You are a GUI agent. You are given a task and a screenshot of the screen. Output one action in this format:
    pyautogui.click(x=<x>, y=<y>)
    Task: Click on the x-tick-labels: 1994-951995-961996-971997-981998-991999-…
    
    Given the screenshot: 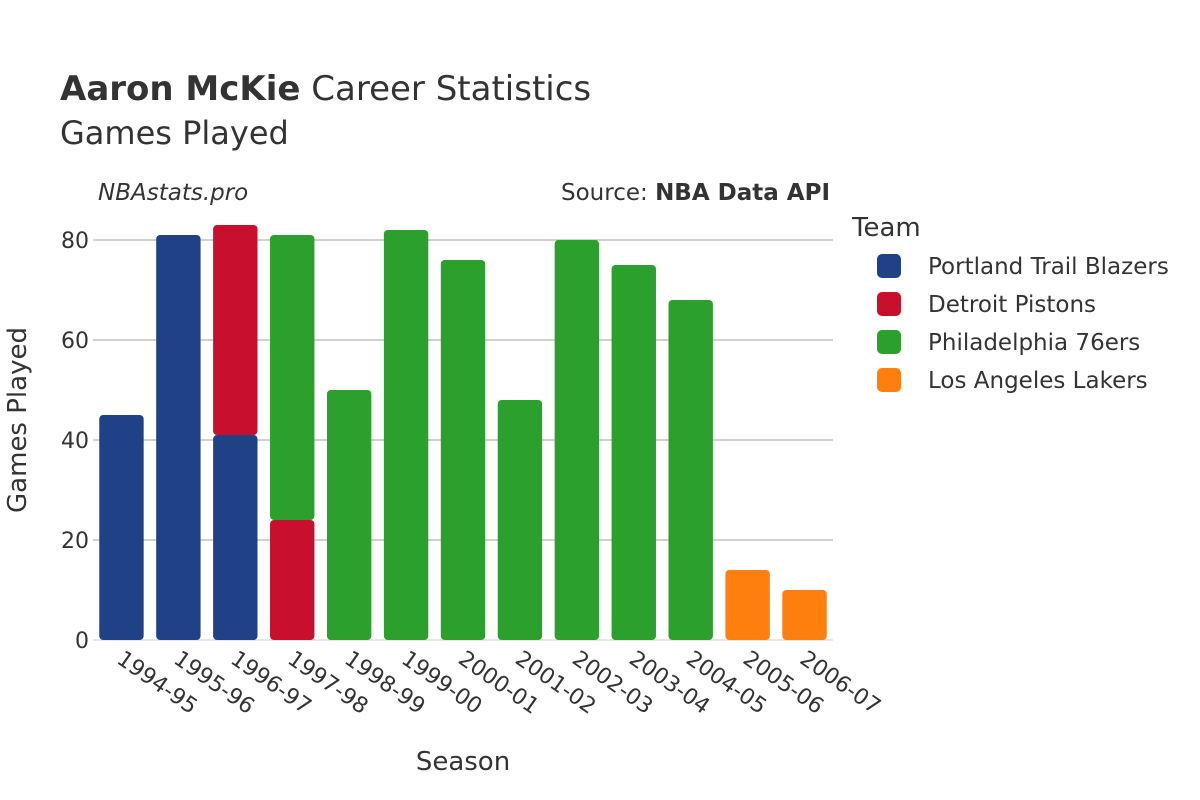 What is the action you would take?
    pyautogui.click(x=498, y=682)
    